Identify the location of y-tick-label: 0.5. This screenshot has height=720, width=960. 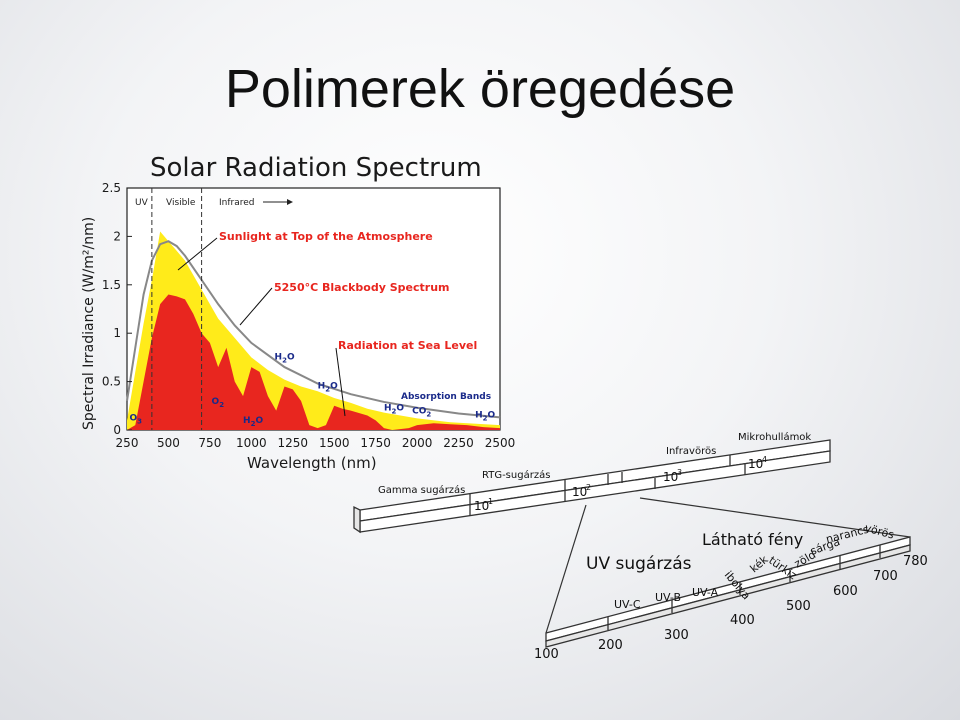
(111, 382).